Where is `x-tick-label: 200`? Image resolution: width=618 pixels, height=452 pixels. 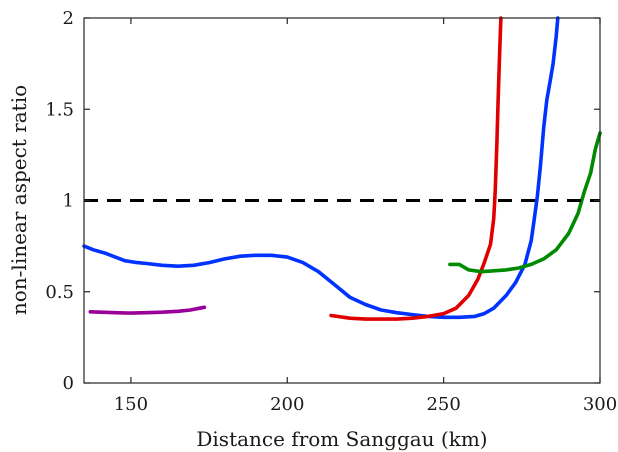
x-tick-label: 200 is located at coordinates (287, 404).